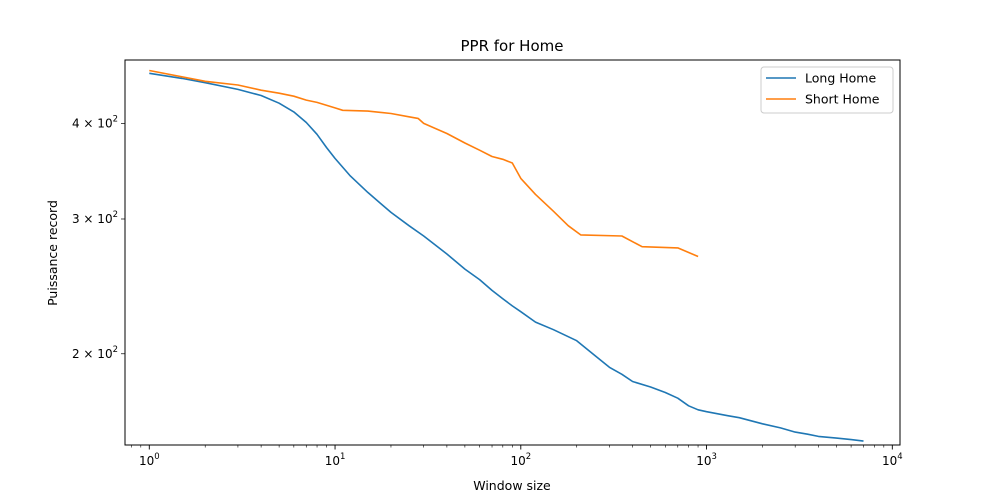 This screenshot has width=1000, height=500. Describe the element at coordinates (842, 99) in the screenshot. I see `legend-label-2: Short Home` at that location.